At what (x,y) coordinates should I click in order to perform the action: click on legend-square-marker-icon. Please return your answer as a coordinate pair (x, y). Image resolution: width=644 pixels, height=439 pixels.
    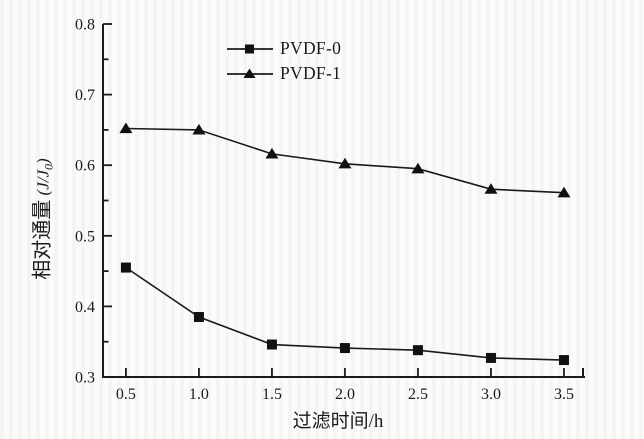
    Looking at the image, I should click on (250, 48).